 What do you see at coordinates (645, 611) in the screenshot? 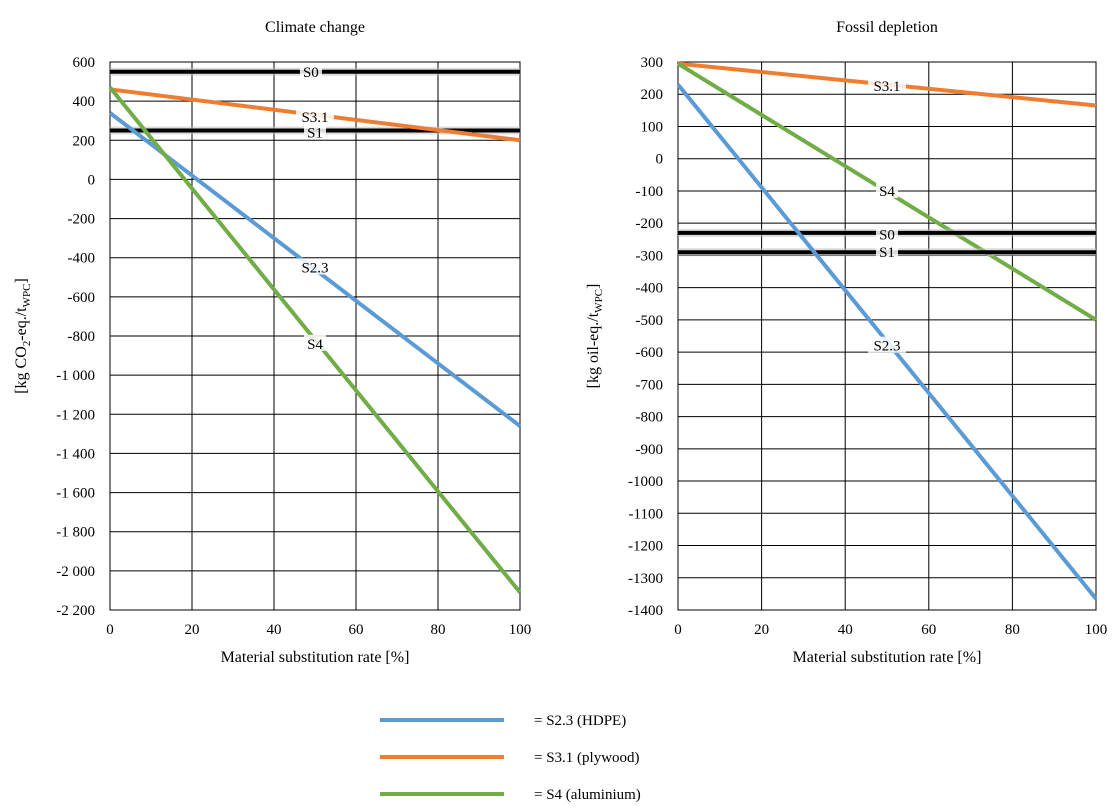
I see `y-tick-label: -1400` at bounding box center [645, 611].